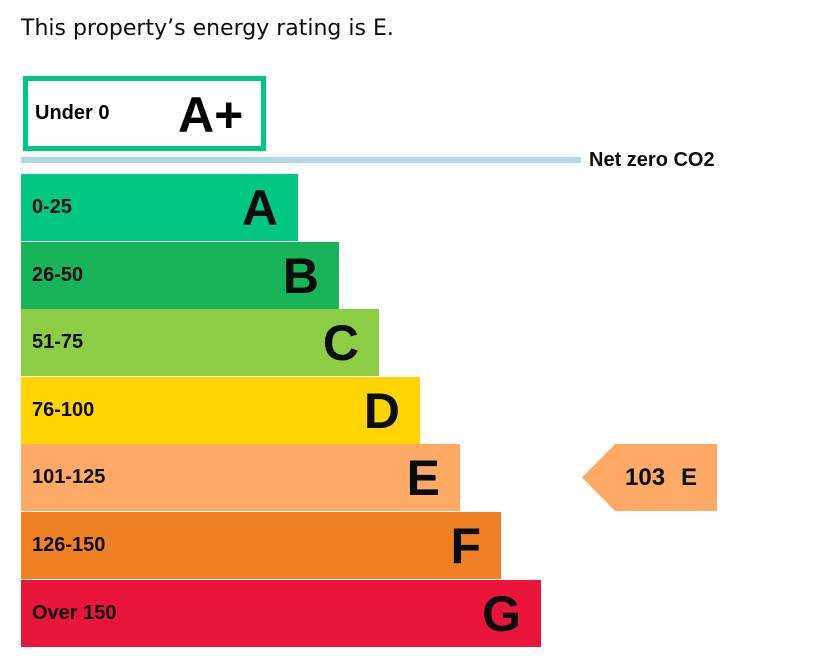 This screenshot has height=658, width=832. What do you see at coordinates (211, 115) in the screenshot?
I see `band-letter: A+` at bounding box center [211, 115].